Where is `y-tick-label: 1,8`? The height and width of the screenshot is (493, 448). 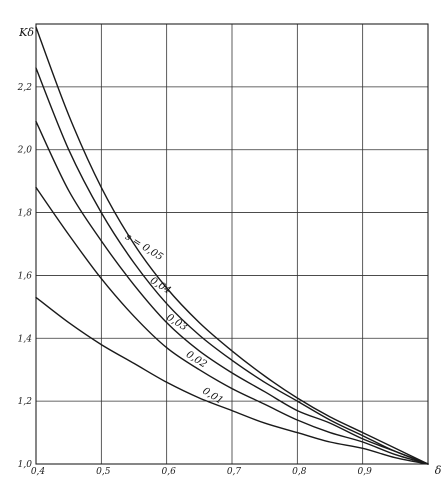 y-tick-label: 1,8 is located at coordinates (25, 214).